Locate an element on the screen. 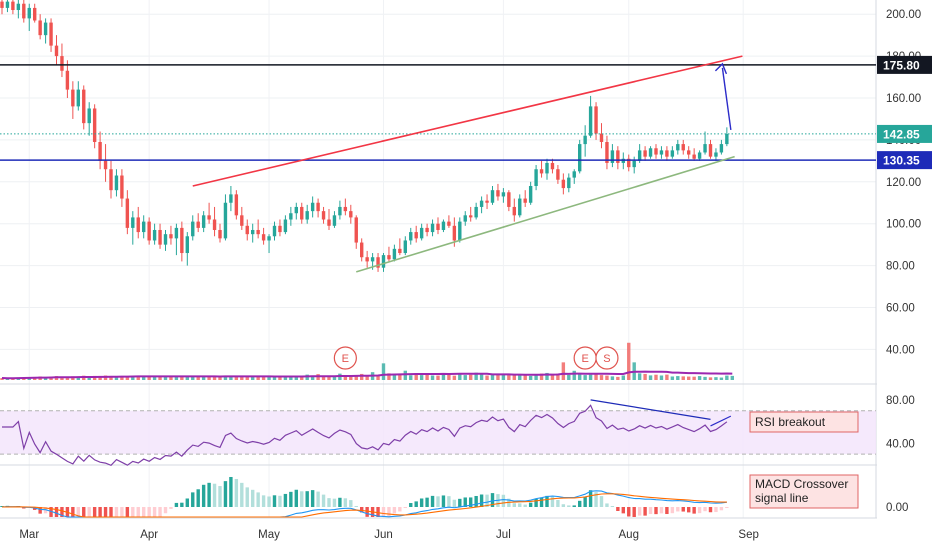 This screenshot has height=550, width=932. resistance-trend-line is located at coordinates (467, 121).